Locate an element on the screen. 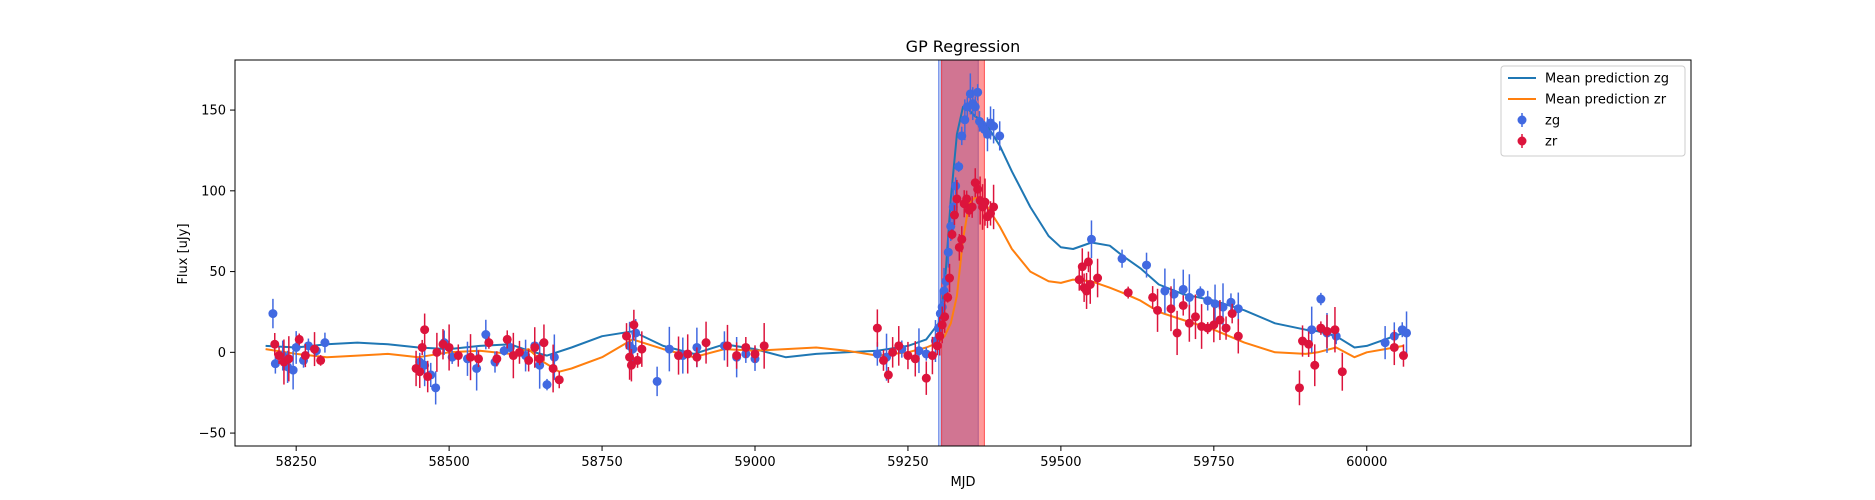 This screenshot has width=1875, height=500. y-tick-label: 0 is located at coordinates (222, 353).